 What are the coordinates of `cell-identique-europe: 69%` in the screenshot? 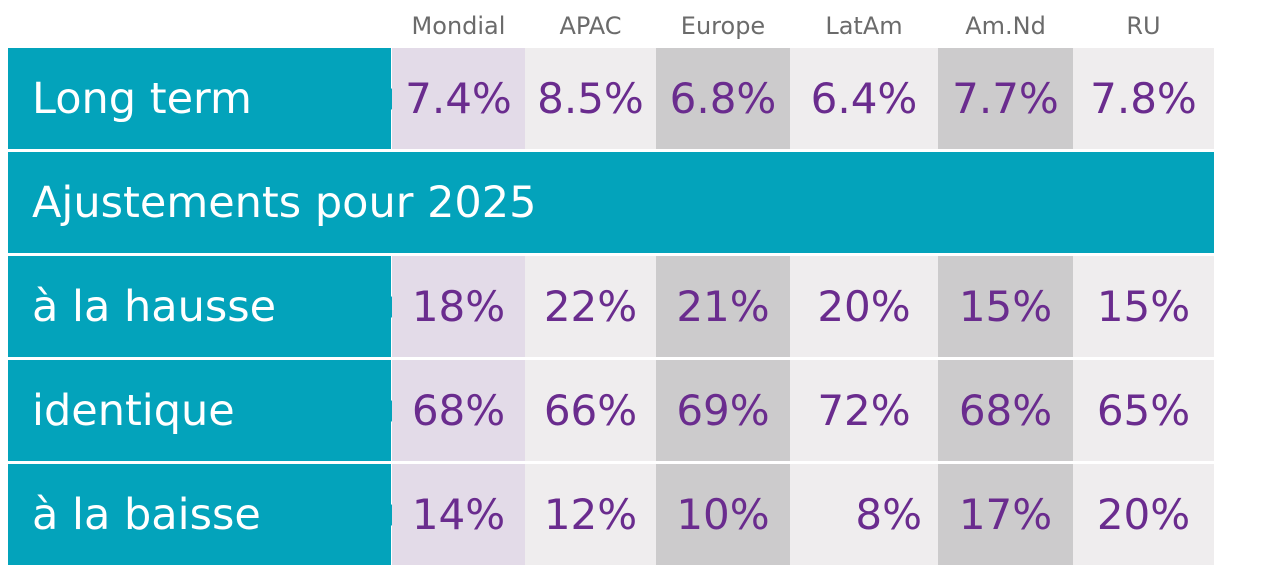 It's located at (723, 410).